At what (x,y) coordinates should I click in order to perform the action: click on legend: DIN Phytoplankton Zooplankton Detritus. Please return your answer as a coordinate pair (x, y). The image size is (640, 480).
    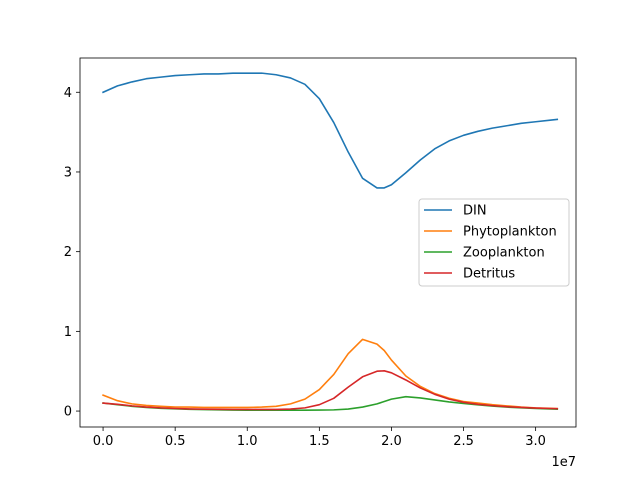
    Looking at the image, I should click on (494, 242).